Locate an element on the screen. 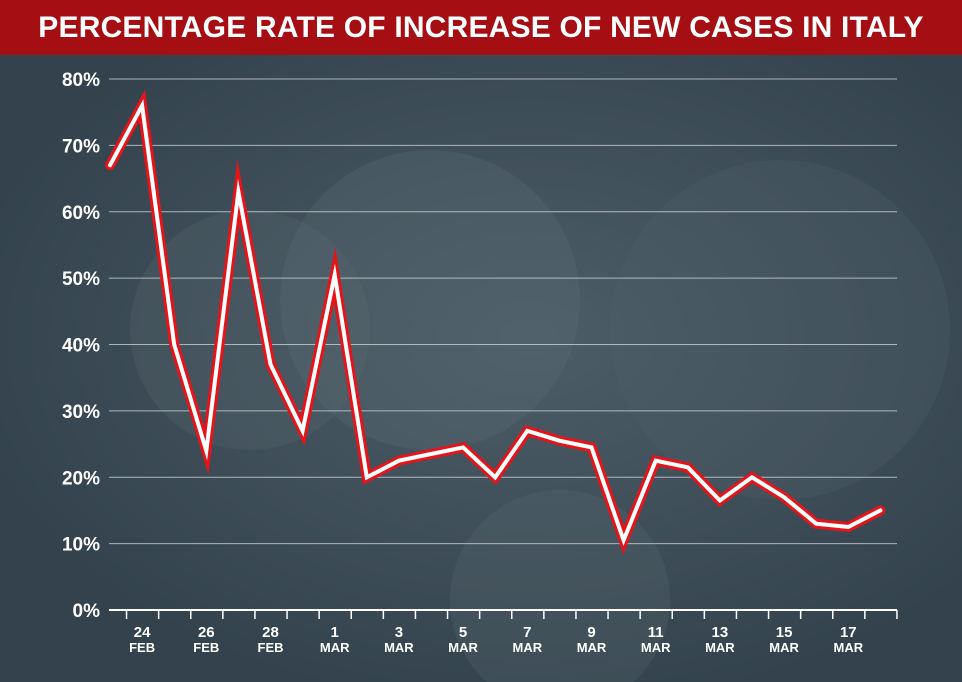  y-tick-label: 20% is located at coordinates (81, 478).